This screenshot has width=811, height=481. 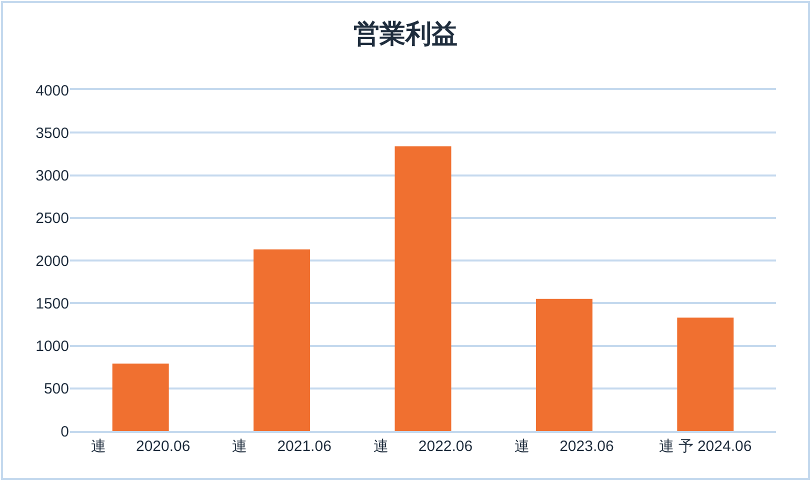 I want to click on y-tick-label: 500, so click(x=56, y=389).